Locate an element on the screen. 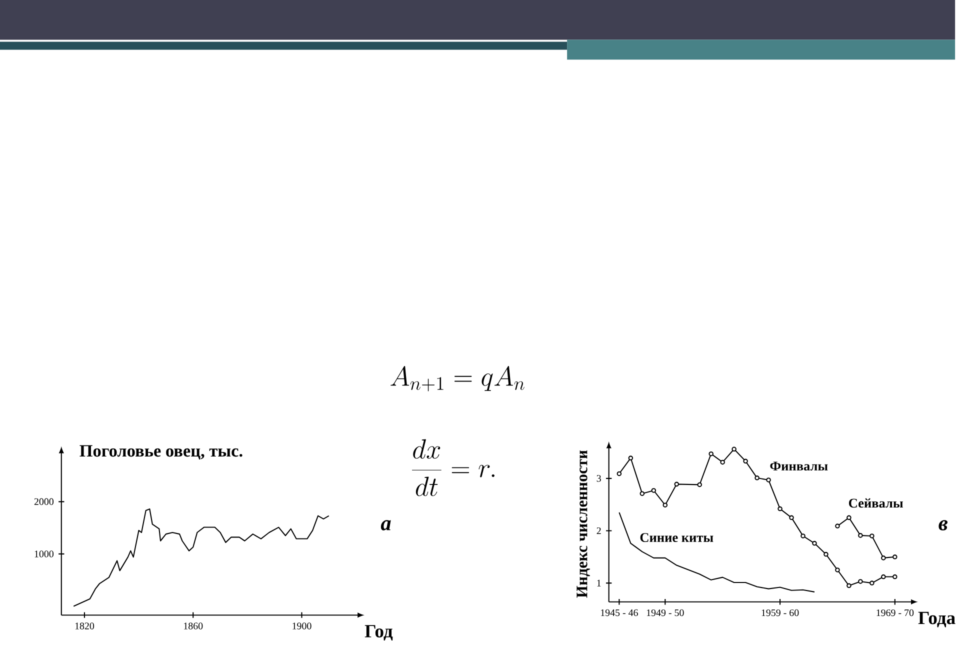  x-tick-label: 1945 - 46 is located at coordinates (619, 612).